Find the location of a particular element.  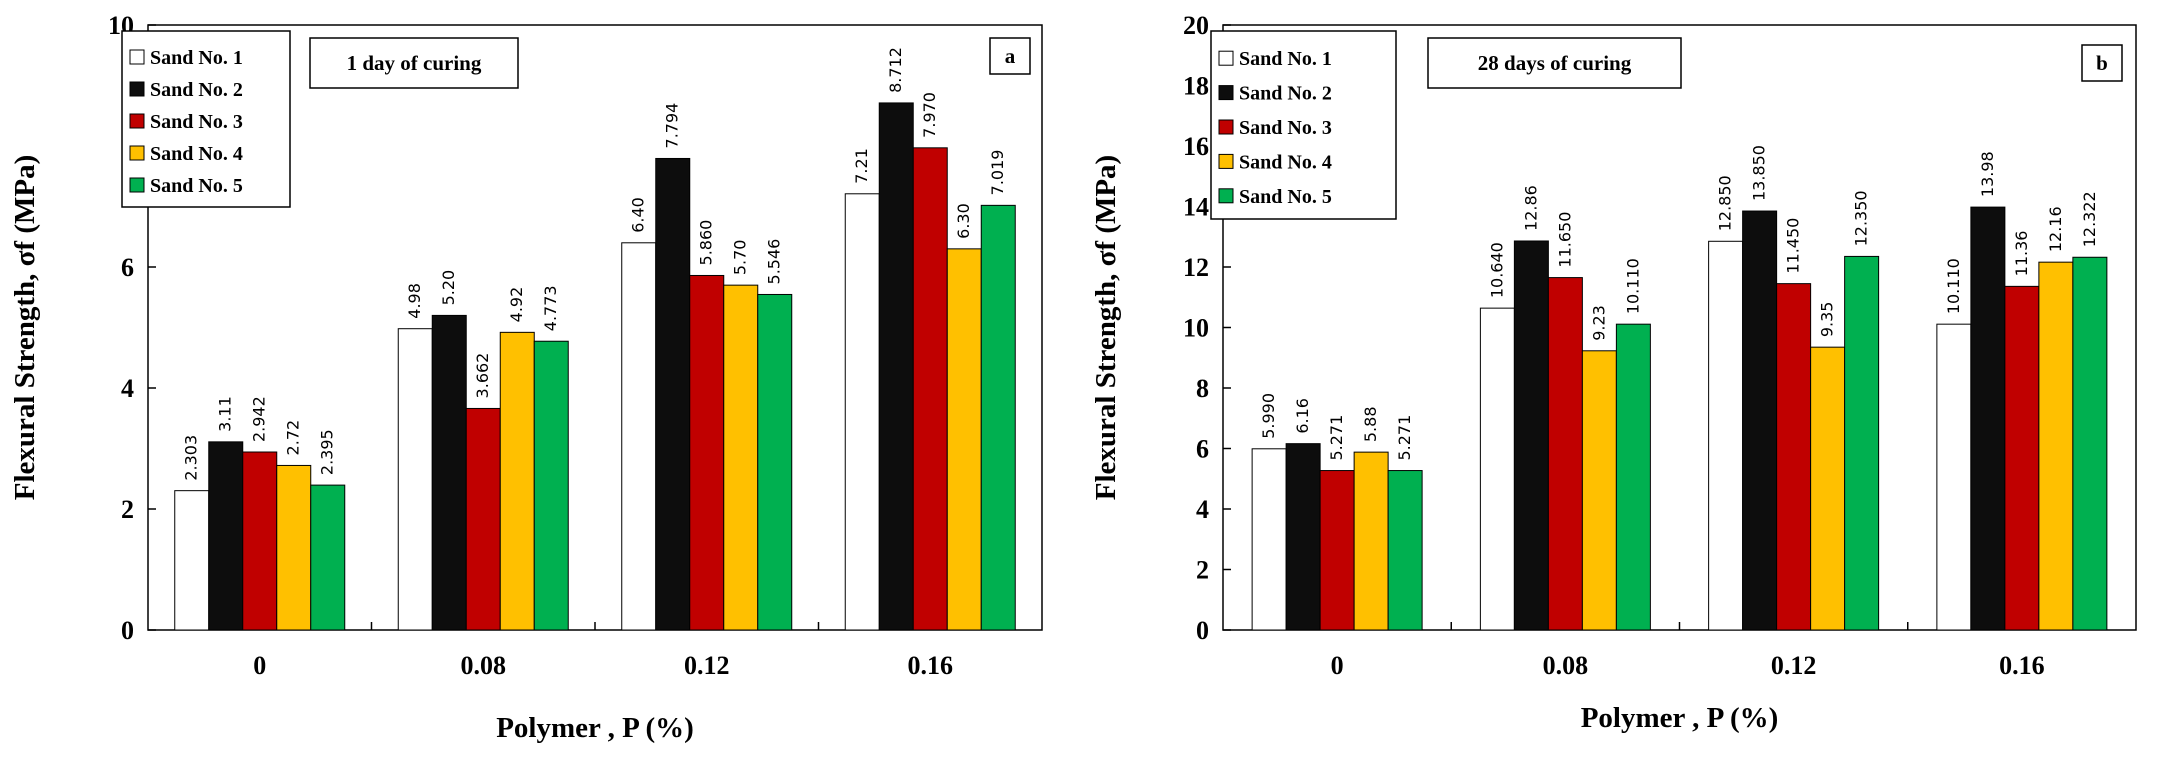

y-tick-label: 20 is located at coordinates (1196, 25).